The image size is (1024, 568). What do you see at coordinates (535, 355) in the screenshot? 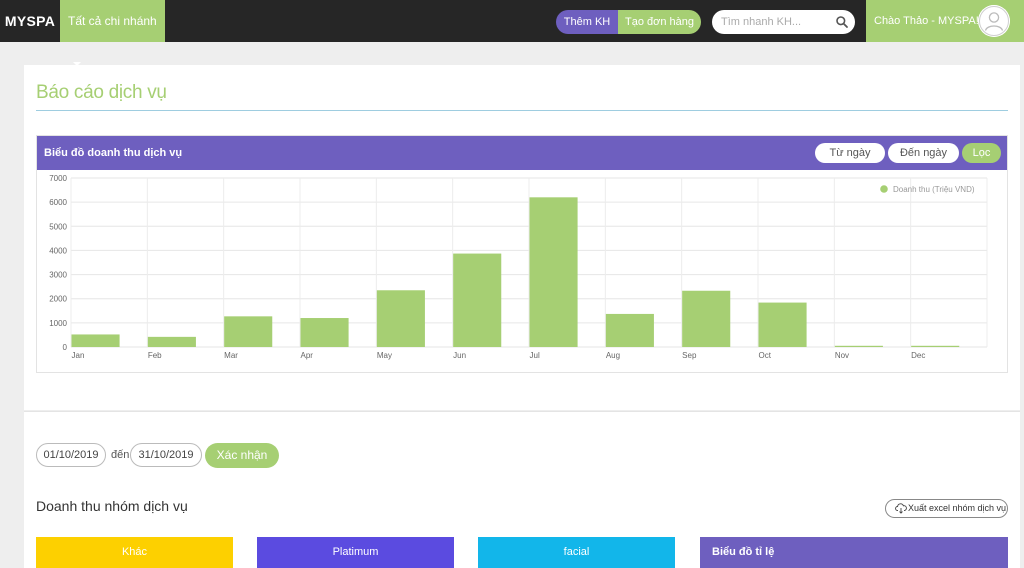
I see `x-tick-label: Jul` at bounding box center [535, 355].